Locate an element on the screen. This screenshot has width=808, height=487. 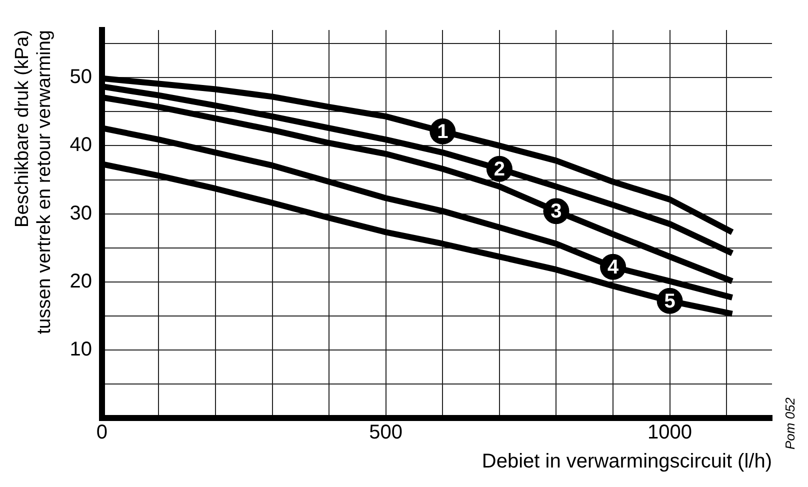
series-label: 4 is located at coordinates (613, 267).